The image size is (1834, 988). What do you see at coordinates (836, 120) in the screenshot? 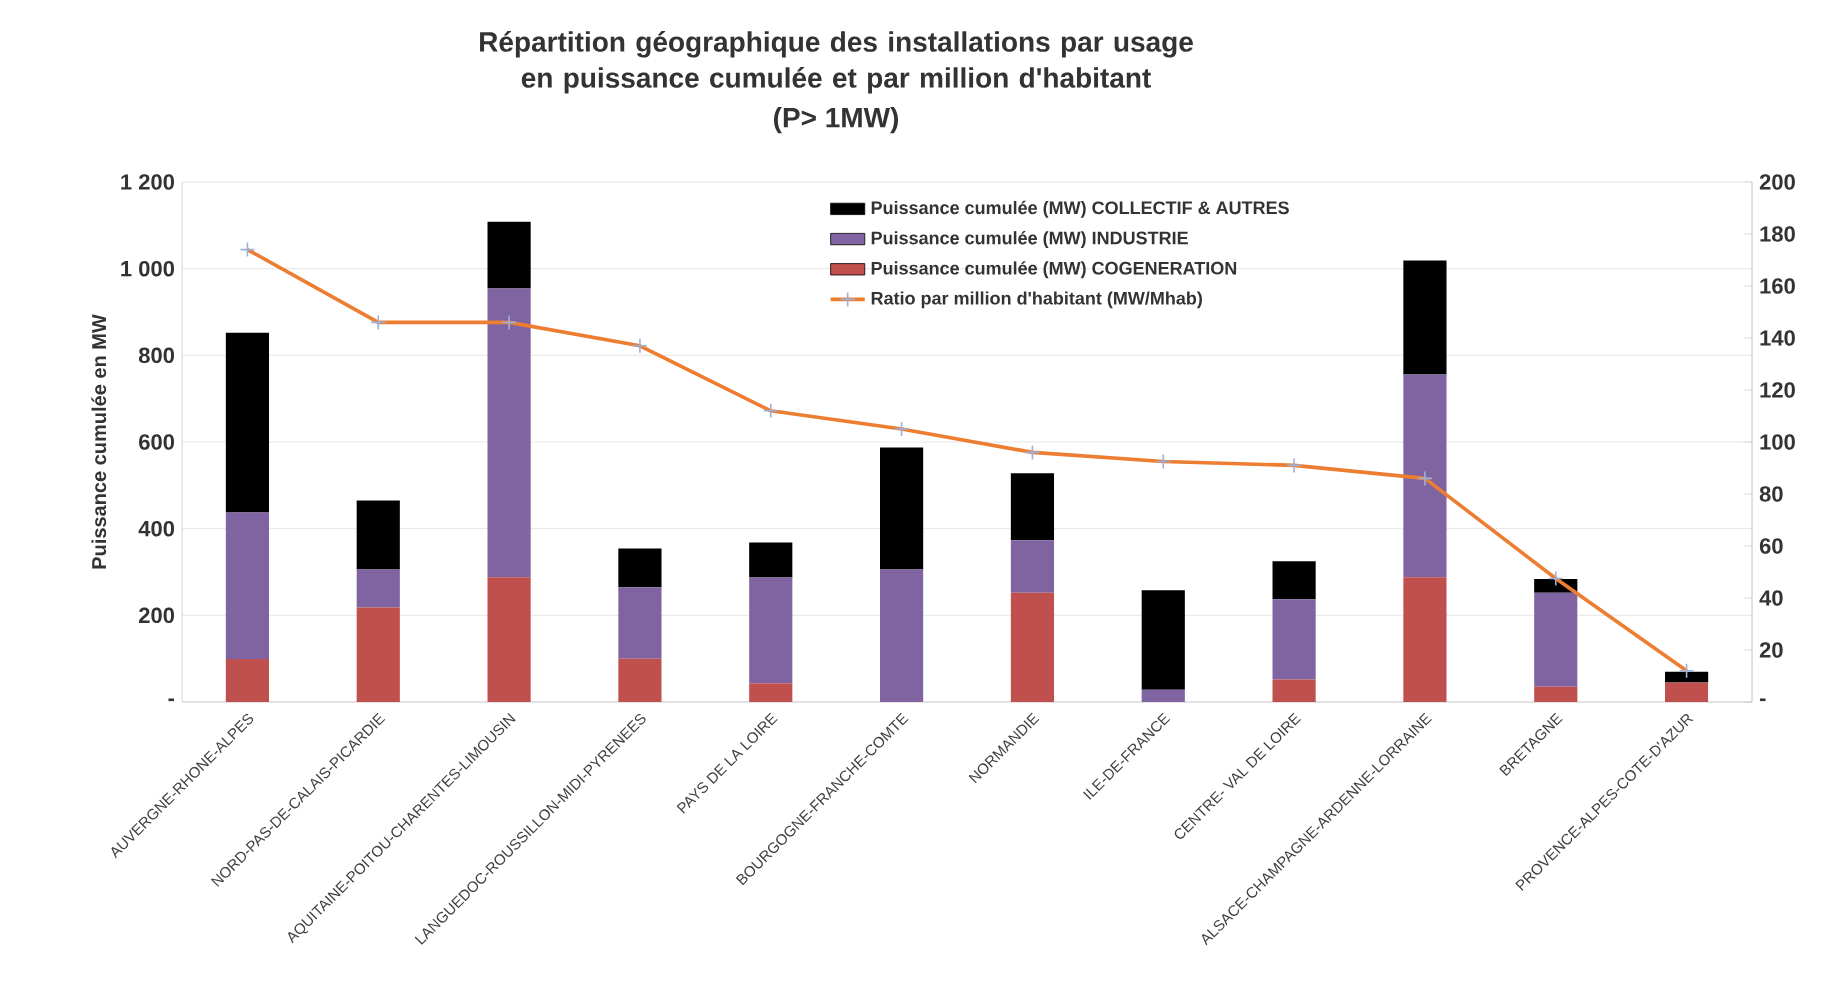
I see `chart-subtitle: (P> 1MW)` at bounding box center [836, 120].